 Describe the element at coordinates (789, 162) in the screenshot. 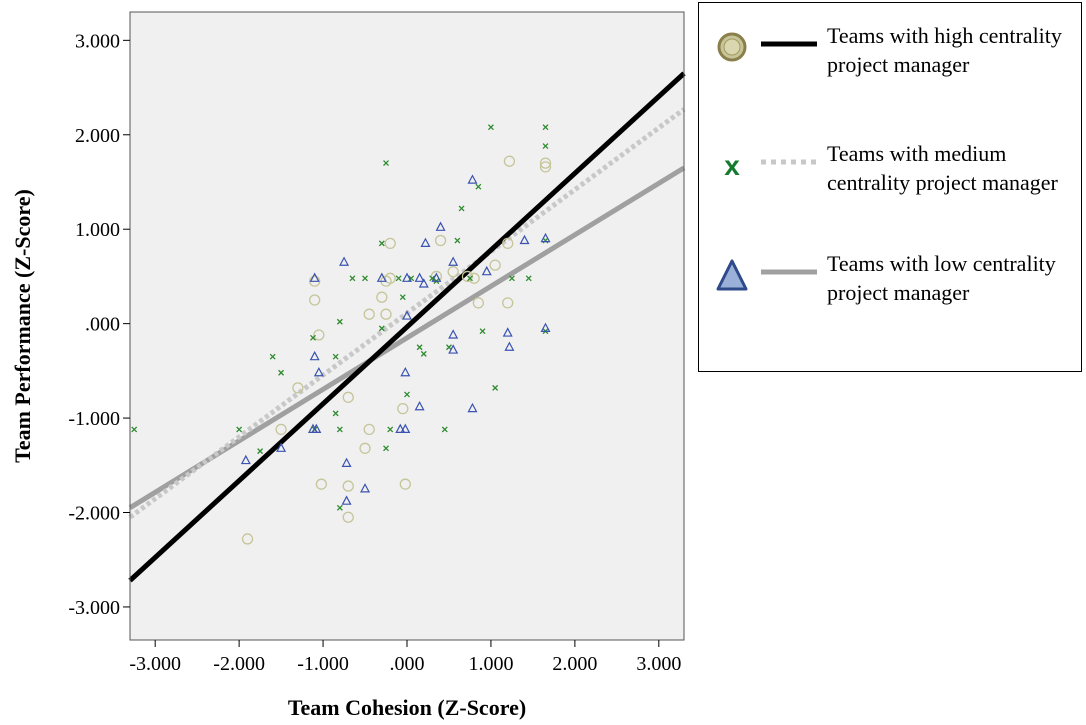

I see `dotted-line-icon` at that location.